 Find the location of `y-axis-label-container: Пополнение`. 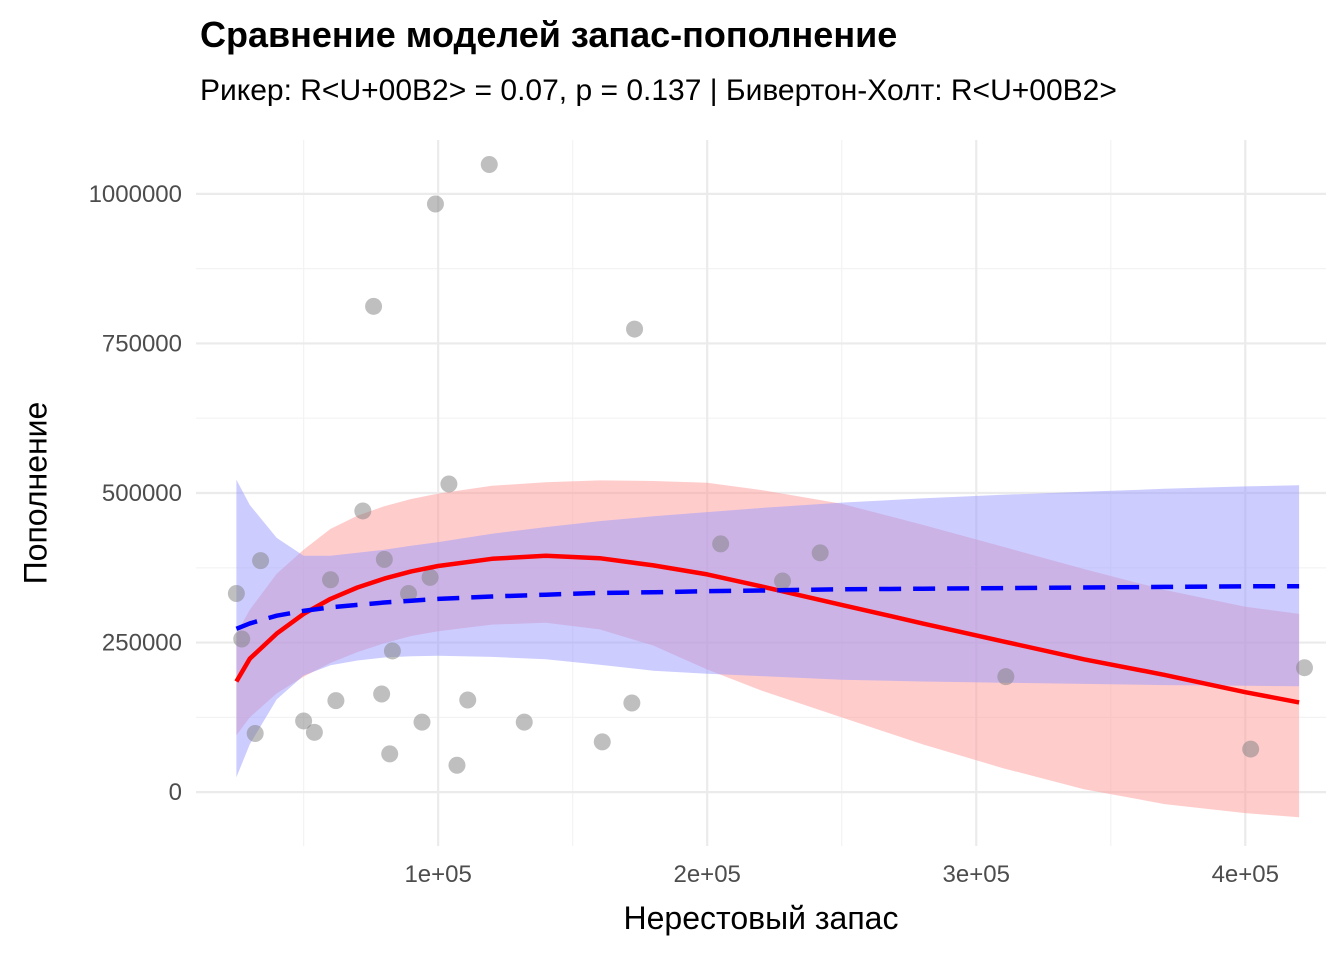

y-axis-label-container: Пополнение is located at coordinates (36, 493).